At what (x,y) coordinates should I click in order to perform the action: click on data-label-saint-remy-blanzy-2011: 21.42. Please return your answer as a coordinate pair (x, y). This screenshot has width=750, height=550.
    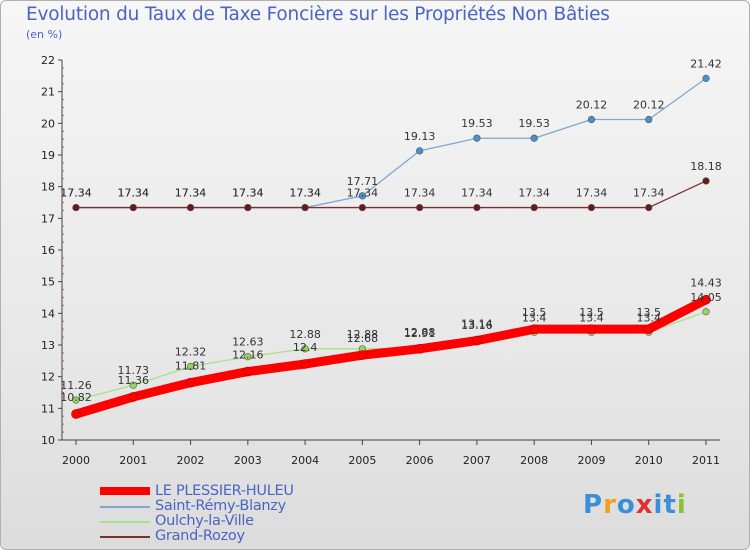
    Looking at the image, I should click on (706, 63).